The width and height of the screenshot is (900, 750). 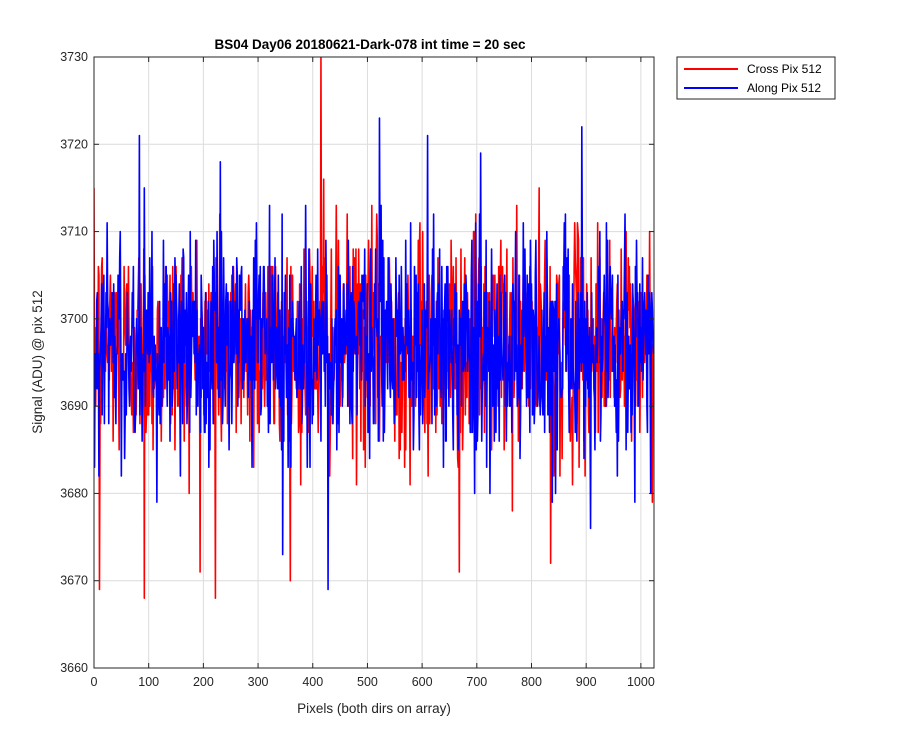 I want to click on y-tick-label: 3680, so click(x=74, y=493).